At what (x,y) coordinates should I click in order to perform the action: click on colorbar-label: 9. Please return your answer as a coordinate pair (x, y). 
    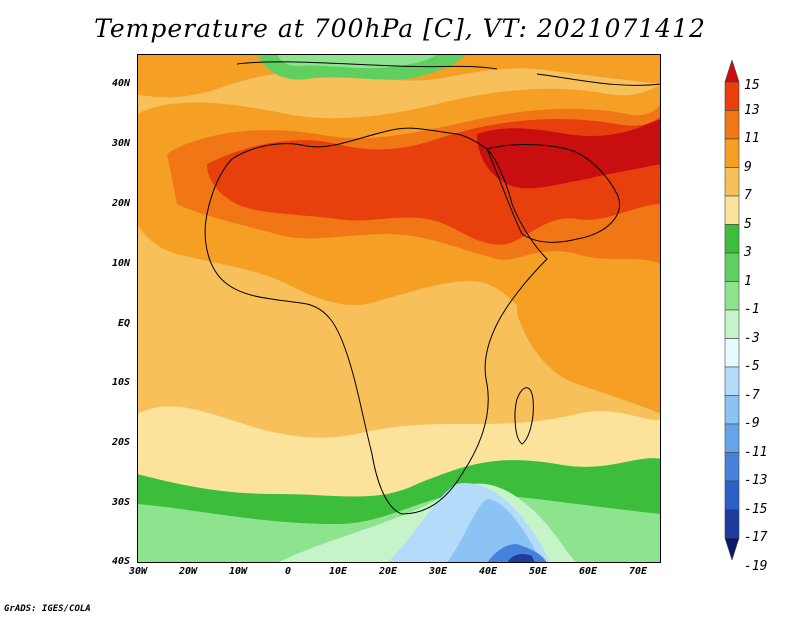
    Looking at the image, I should click on (748, 167).